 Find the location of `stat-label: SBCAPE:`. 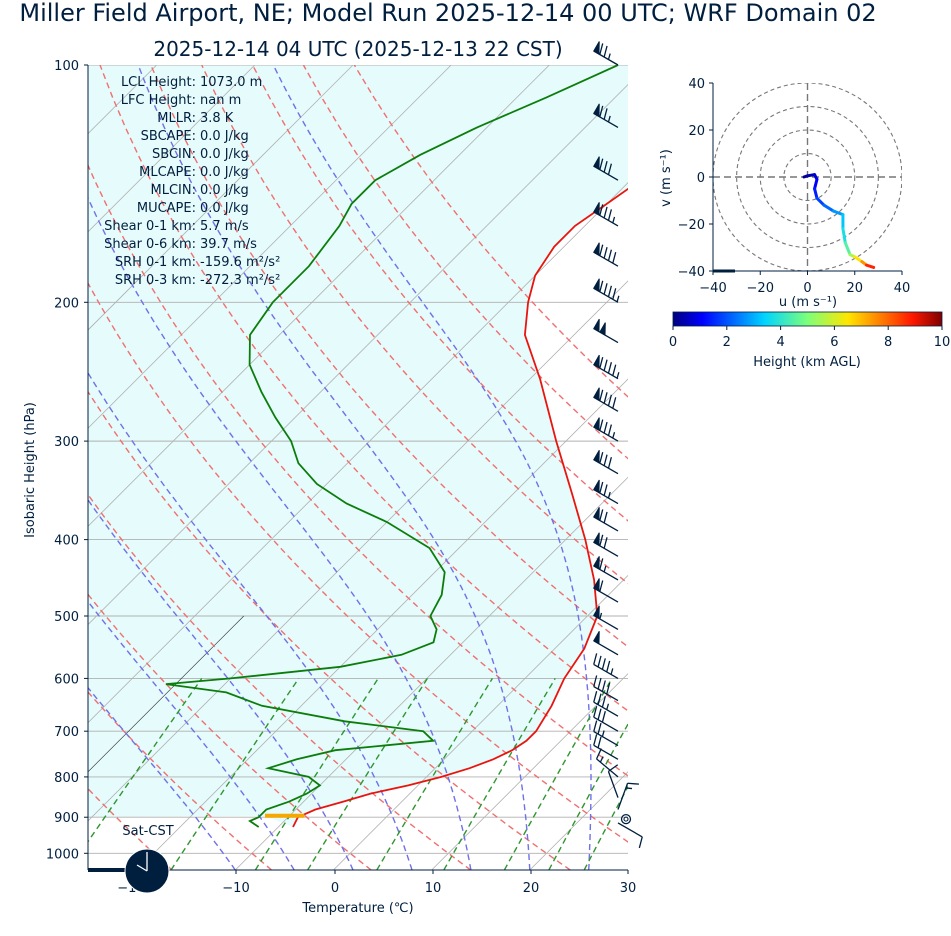

stat-label: SBCAPE: is located at coordinates (168, 136).